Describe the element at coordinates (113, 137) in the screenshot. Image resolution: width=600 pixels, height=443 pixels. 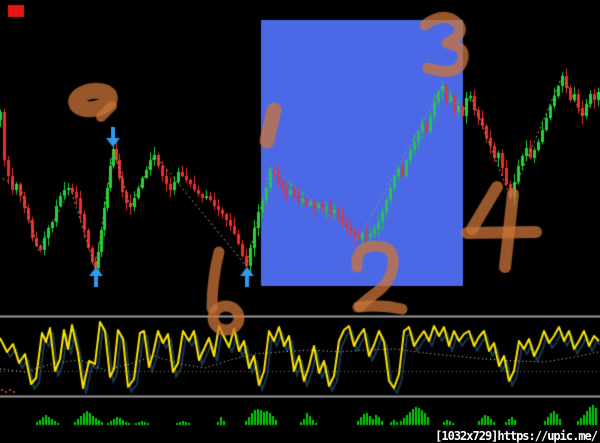
I see `sell-arrow-icon` at that location.